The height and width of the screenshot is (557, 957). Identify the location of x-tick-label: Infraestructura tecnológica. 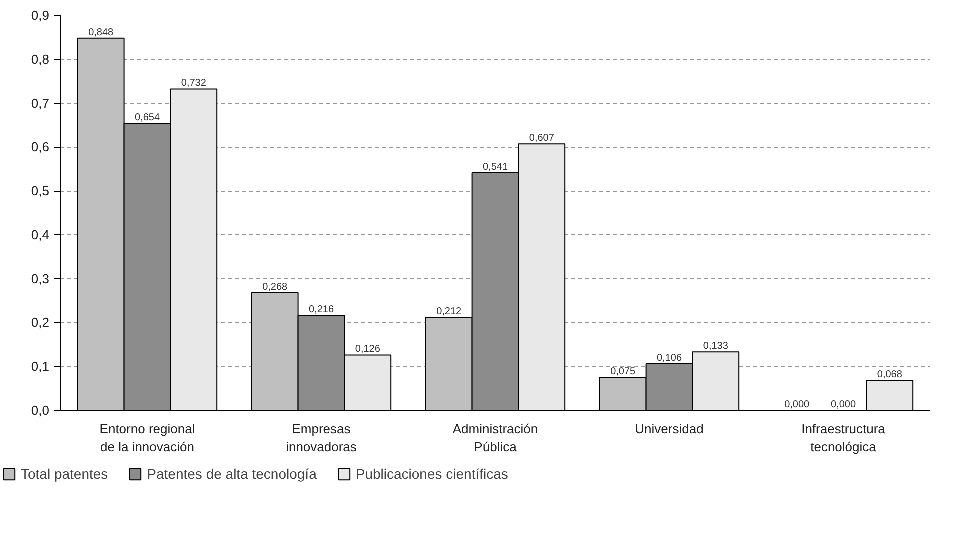
(844, 438).